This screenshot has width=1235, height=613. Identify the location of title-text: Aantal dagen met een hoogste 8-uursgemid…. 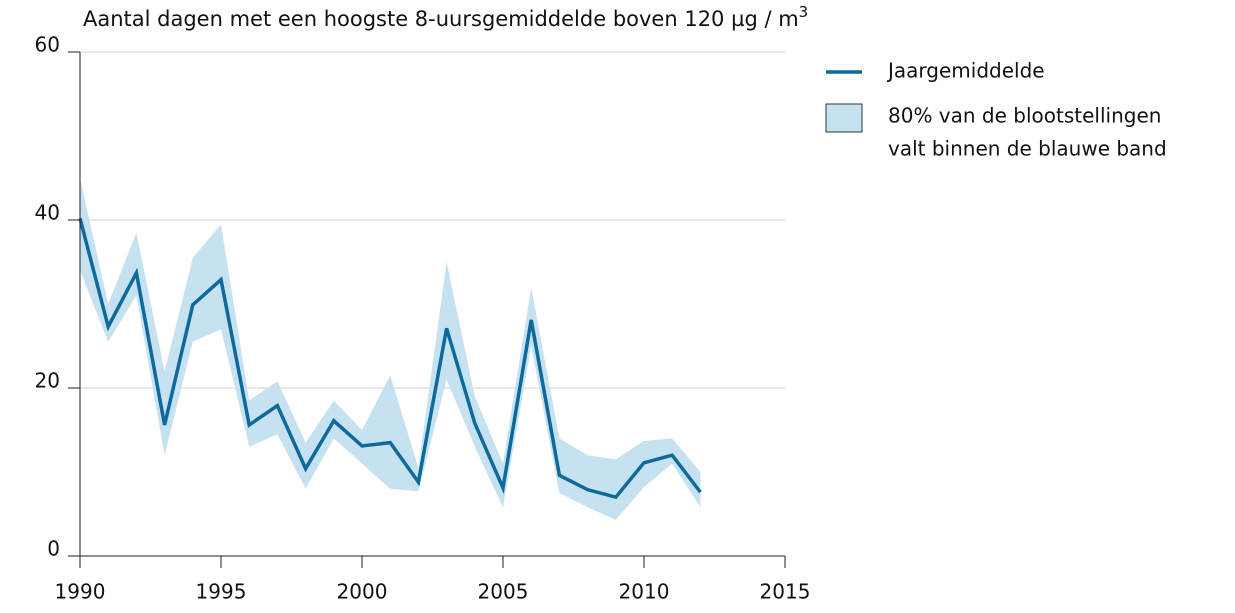
(441, 19).